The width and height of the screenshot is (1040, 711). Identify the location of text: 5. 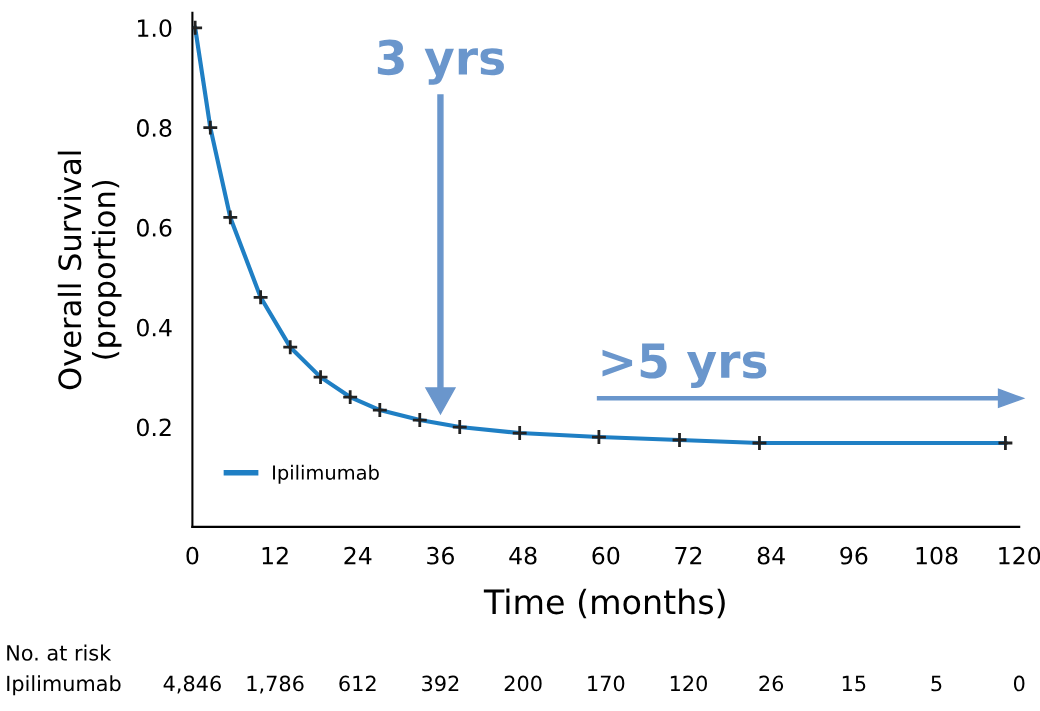
(936, 683).